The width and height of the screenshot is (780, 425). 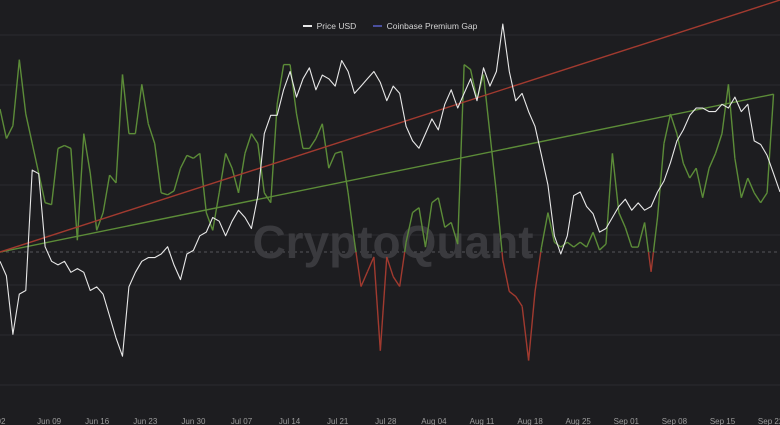 What do you see at coordinates (193, 421) in the screenshot?
I see `x-tick-label: Jun 30` at bounding box center [193, 421].